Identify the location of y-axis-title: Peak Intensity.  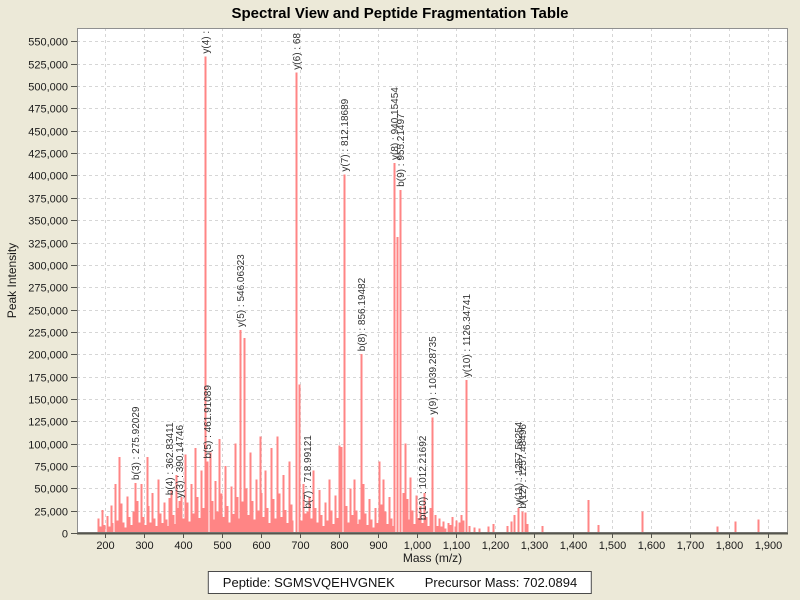
(12, 280).